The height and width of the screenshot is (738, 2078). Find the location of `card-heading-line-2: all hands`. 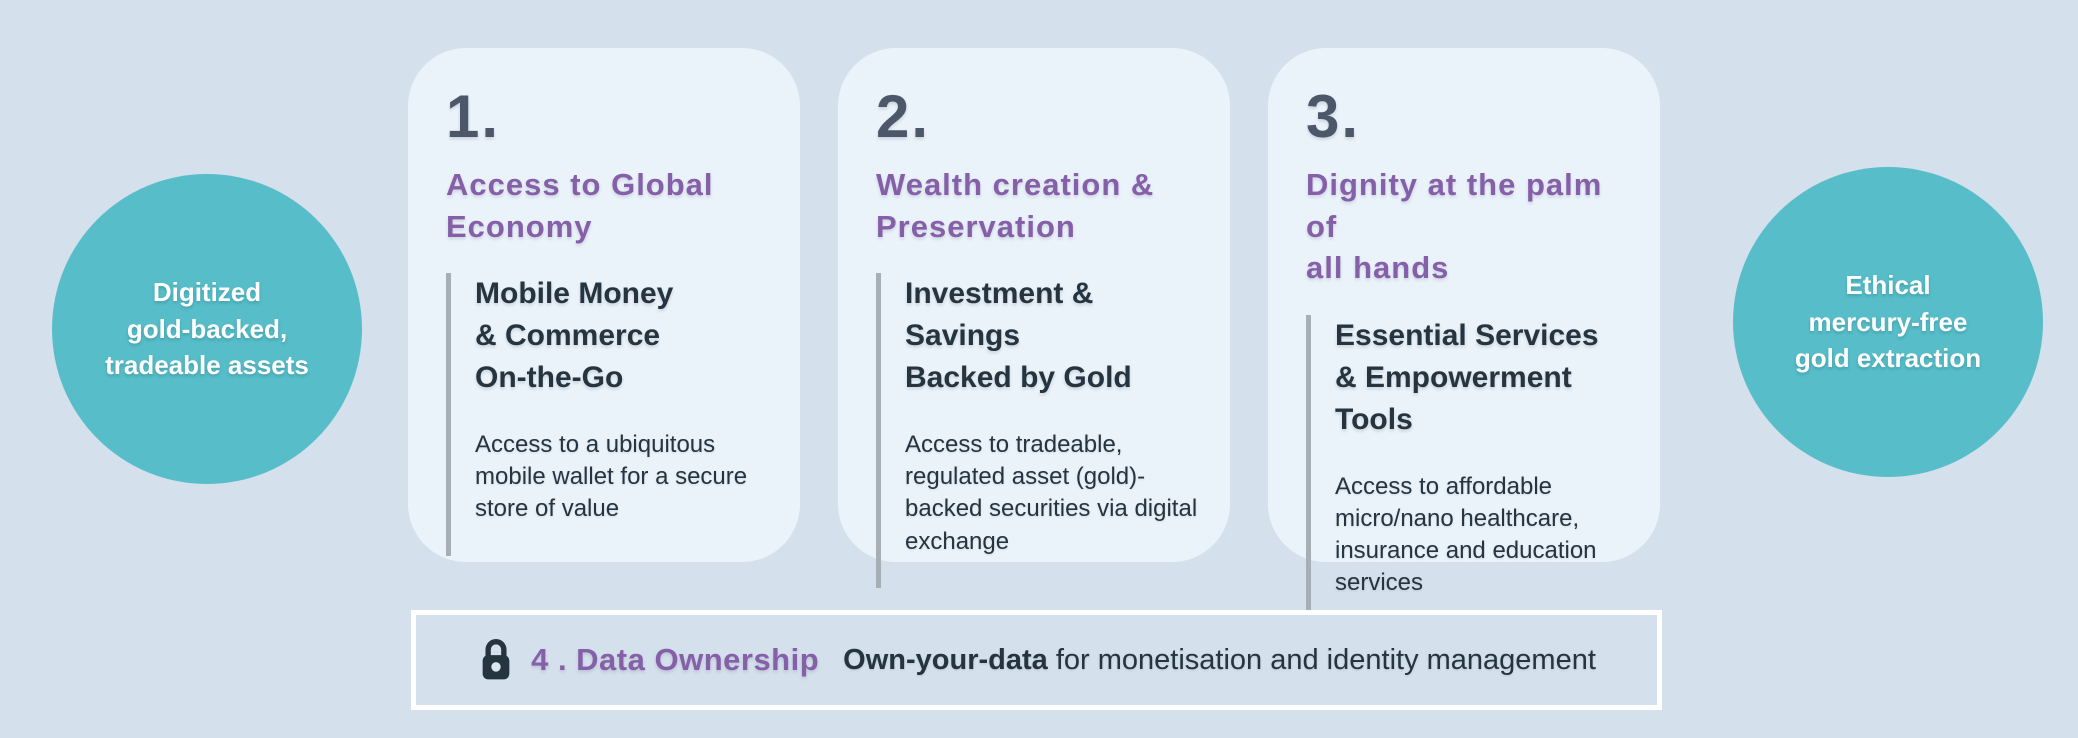

card-heading-line-2: all hands is located at coordinates (1378, 268).